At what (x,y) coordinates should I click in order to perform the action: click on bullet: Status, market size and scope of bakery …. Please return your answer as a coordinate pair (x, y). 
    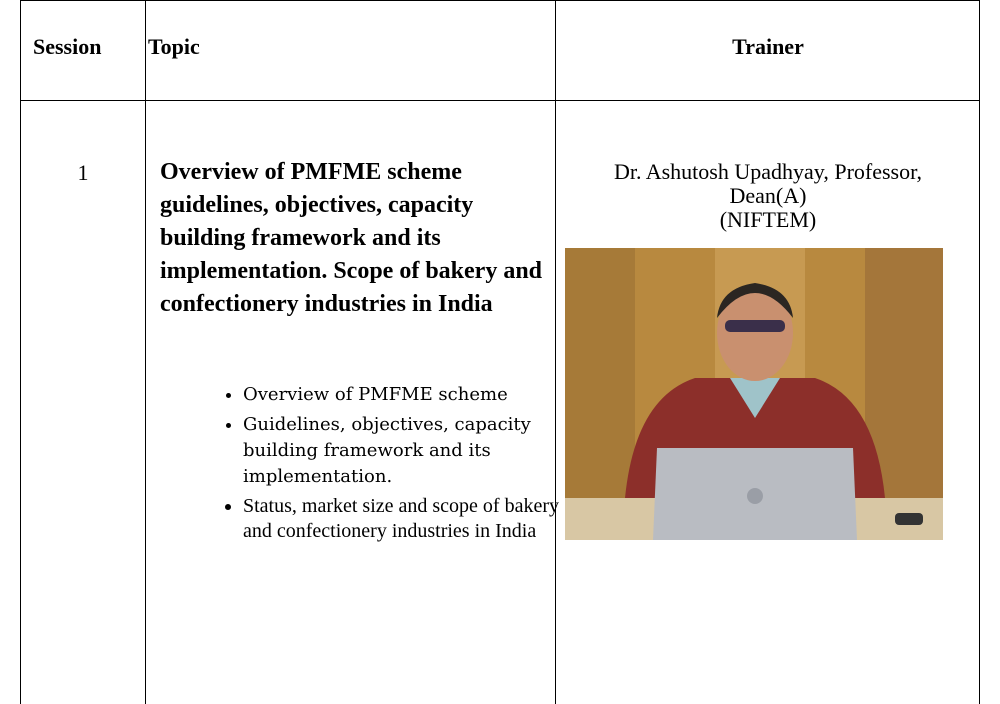
    Looking at the image, I should click on (413, 519).